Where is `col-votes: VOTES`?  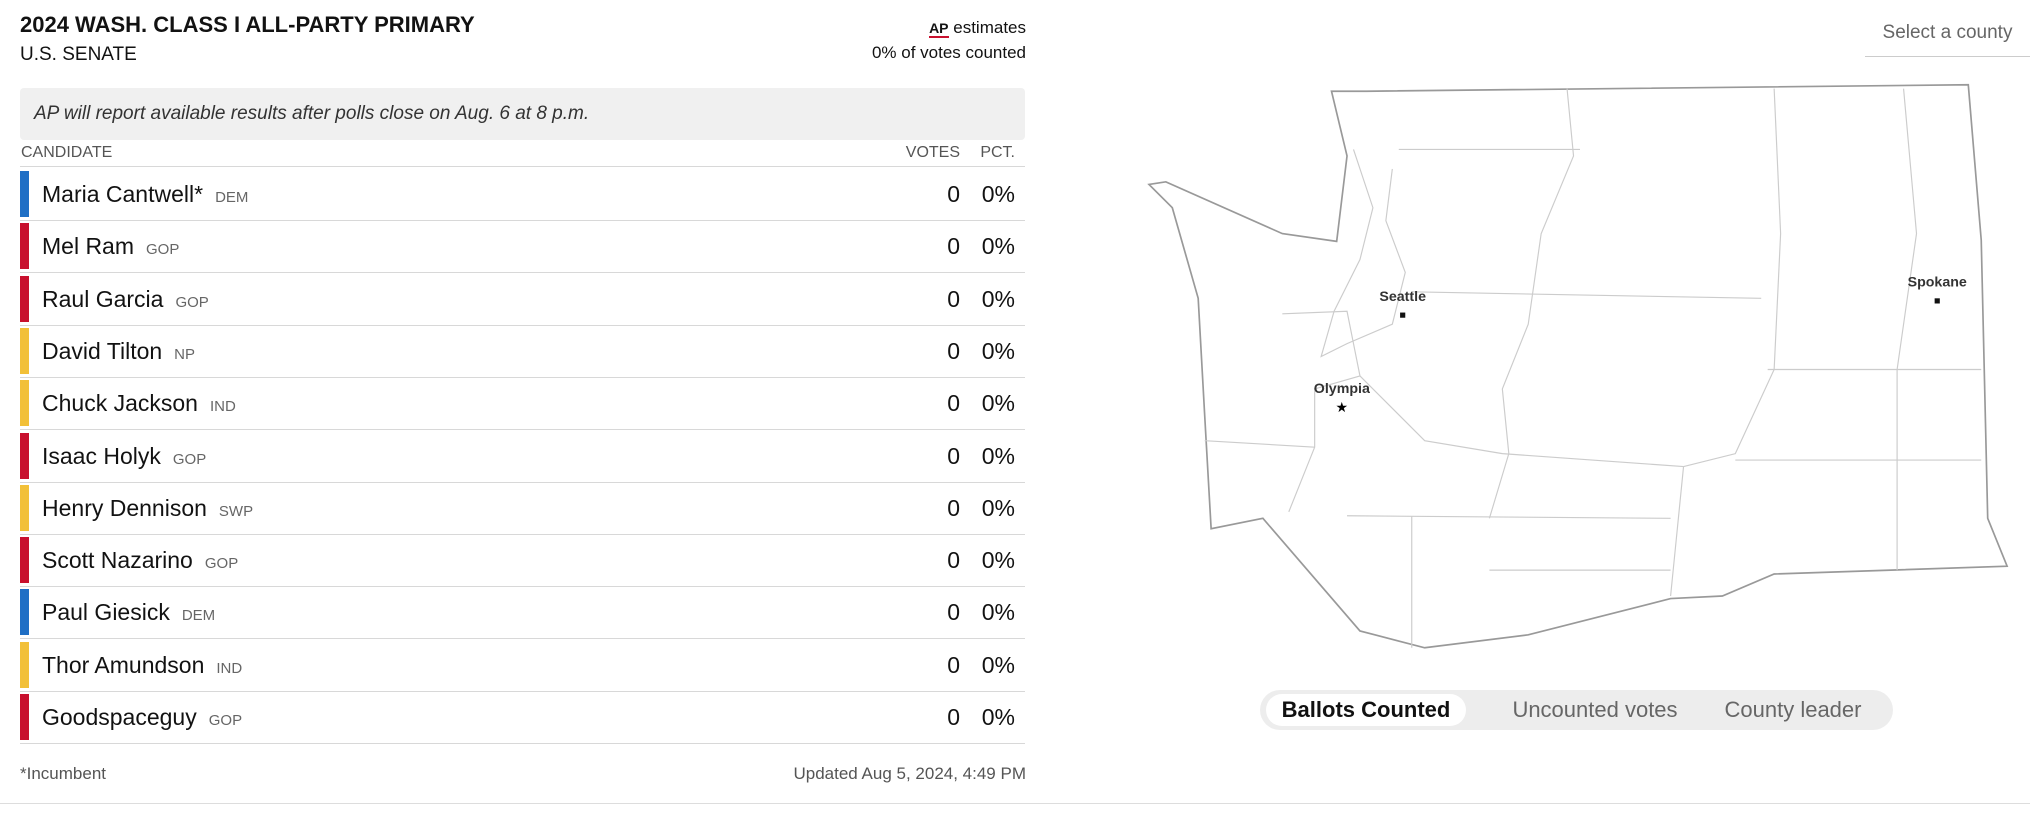 col-votes: VOTES is located at coordinates (932, 152).